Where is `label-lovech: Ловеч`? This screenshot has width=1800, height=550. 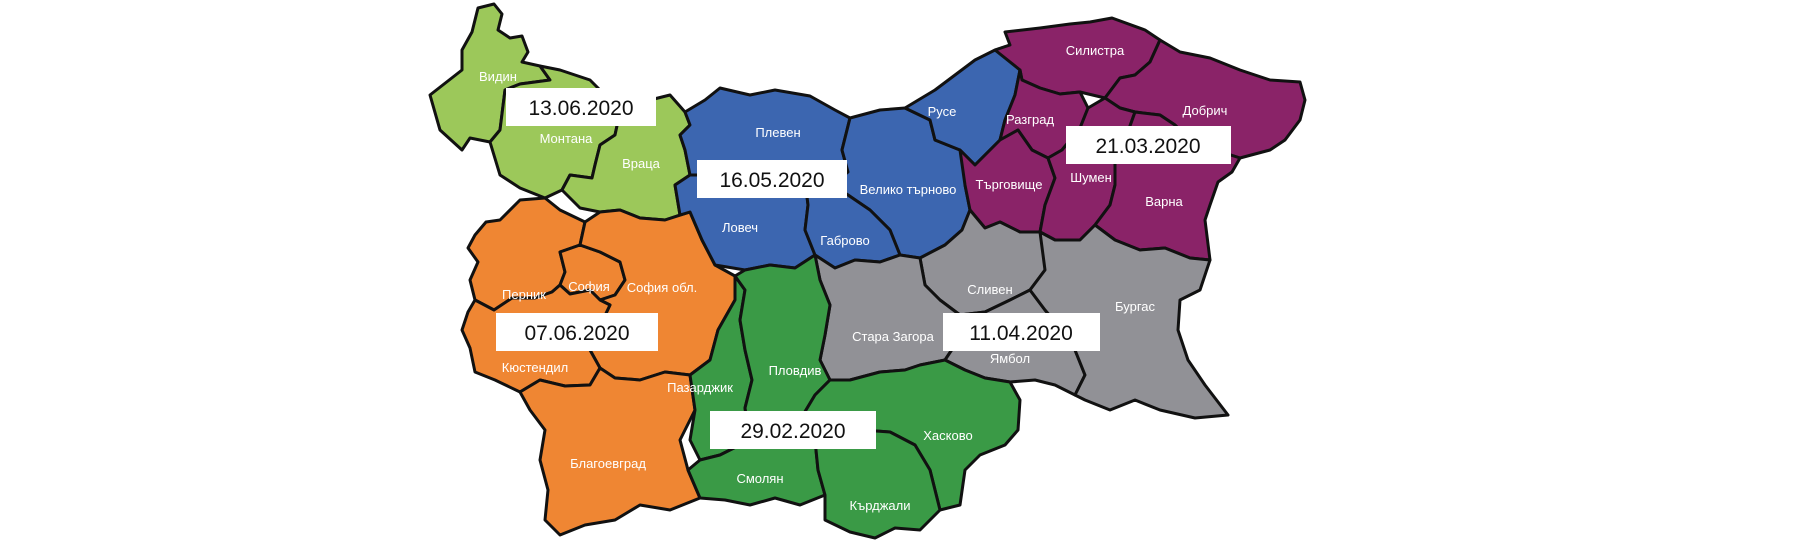 label-lovech: Ловеч is located at coordinates (740, 227).